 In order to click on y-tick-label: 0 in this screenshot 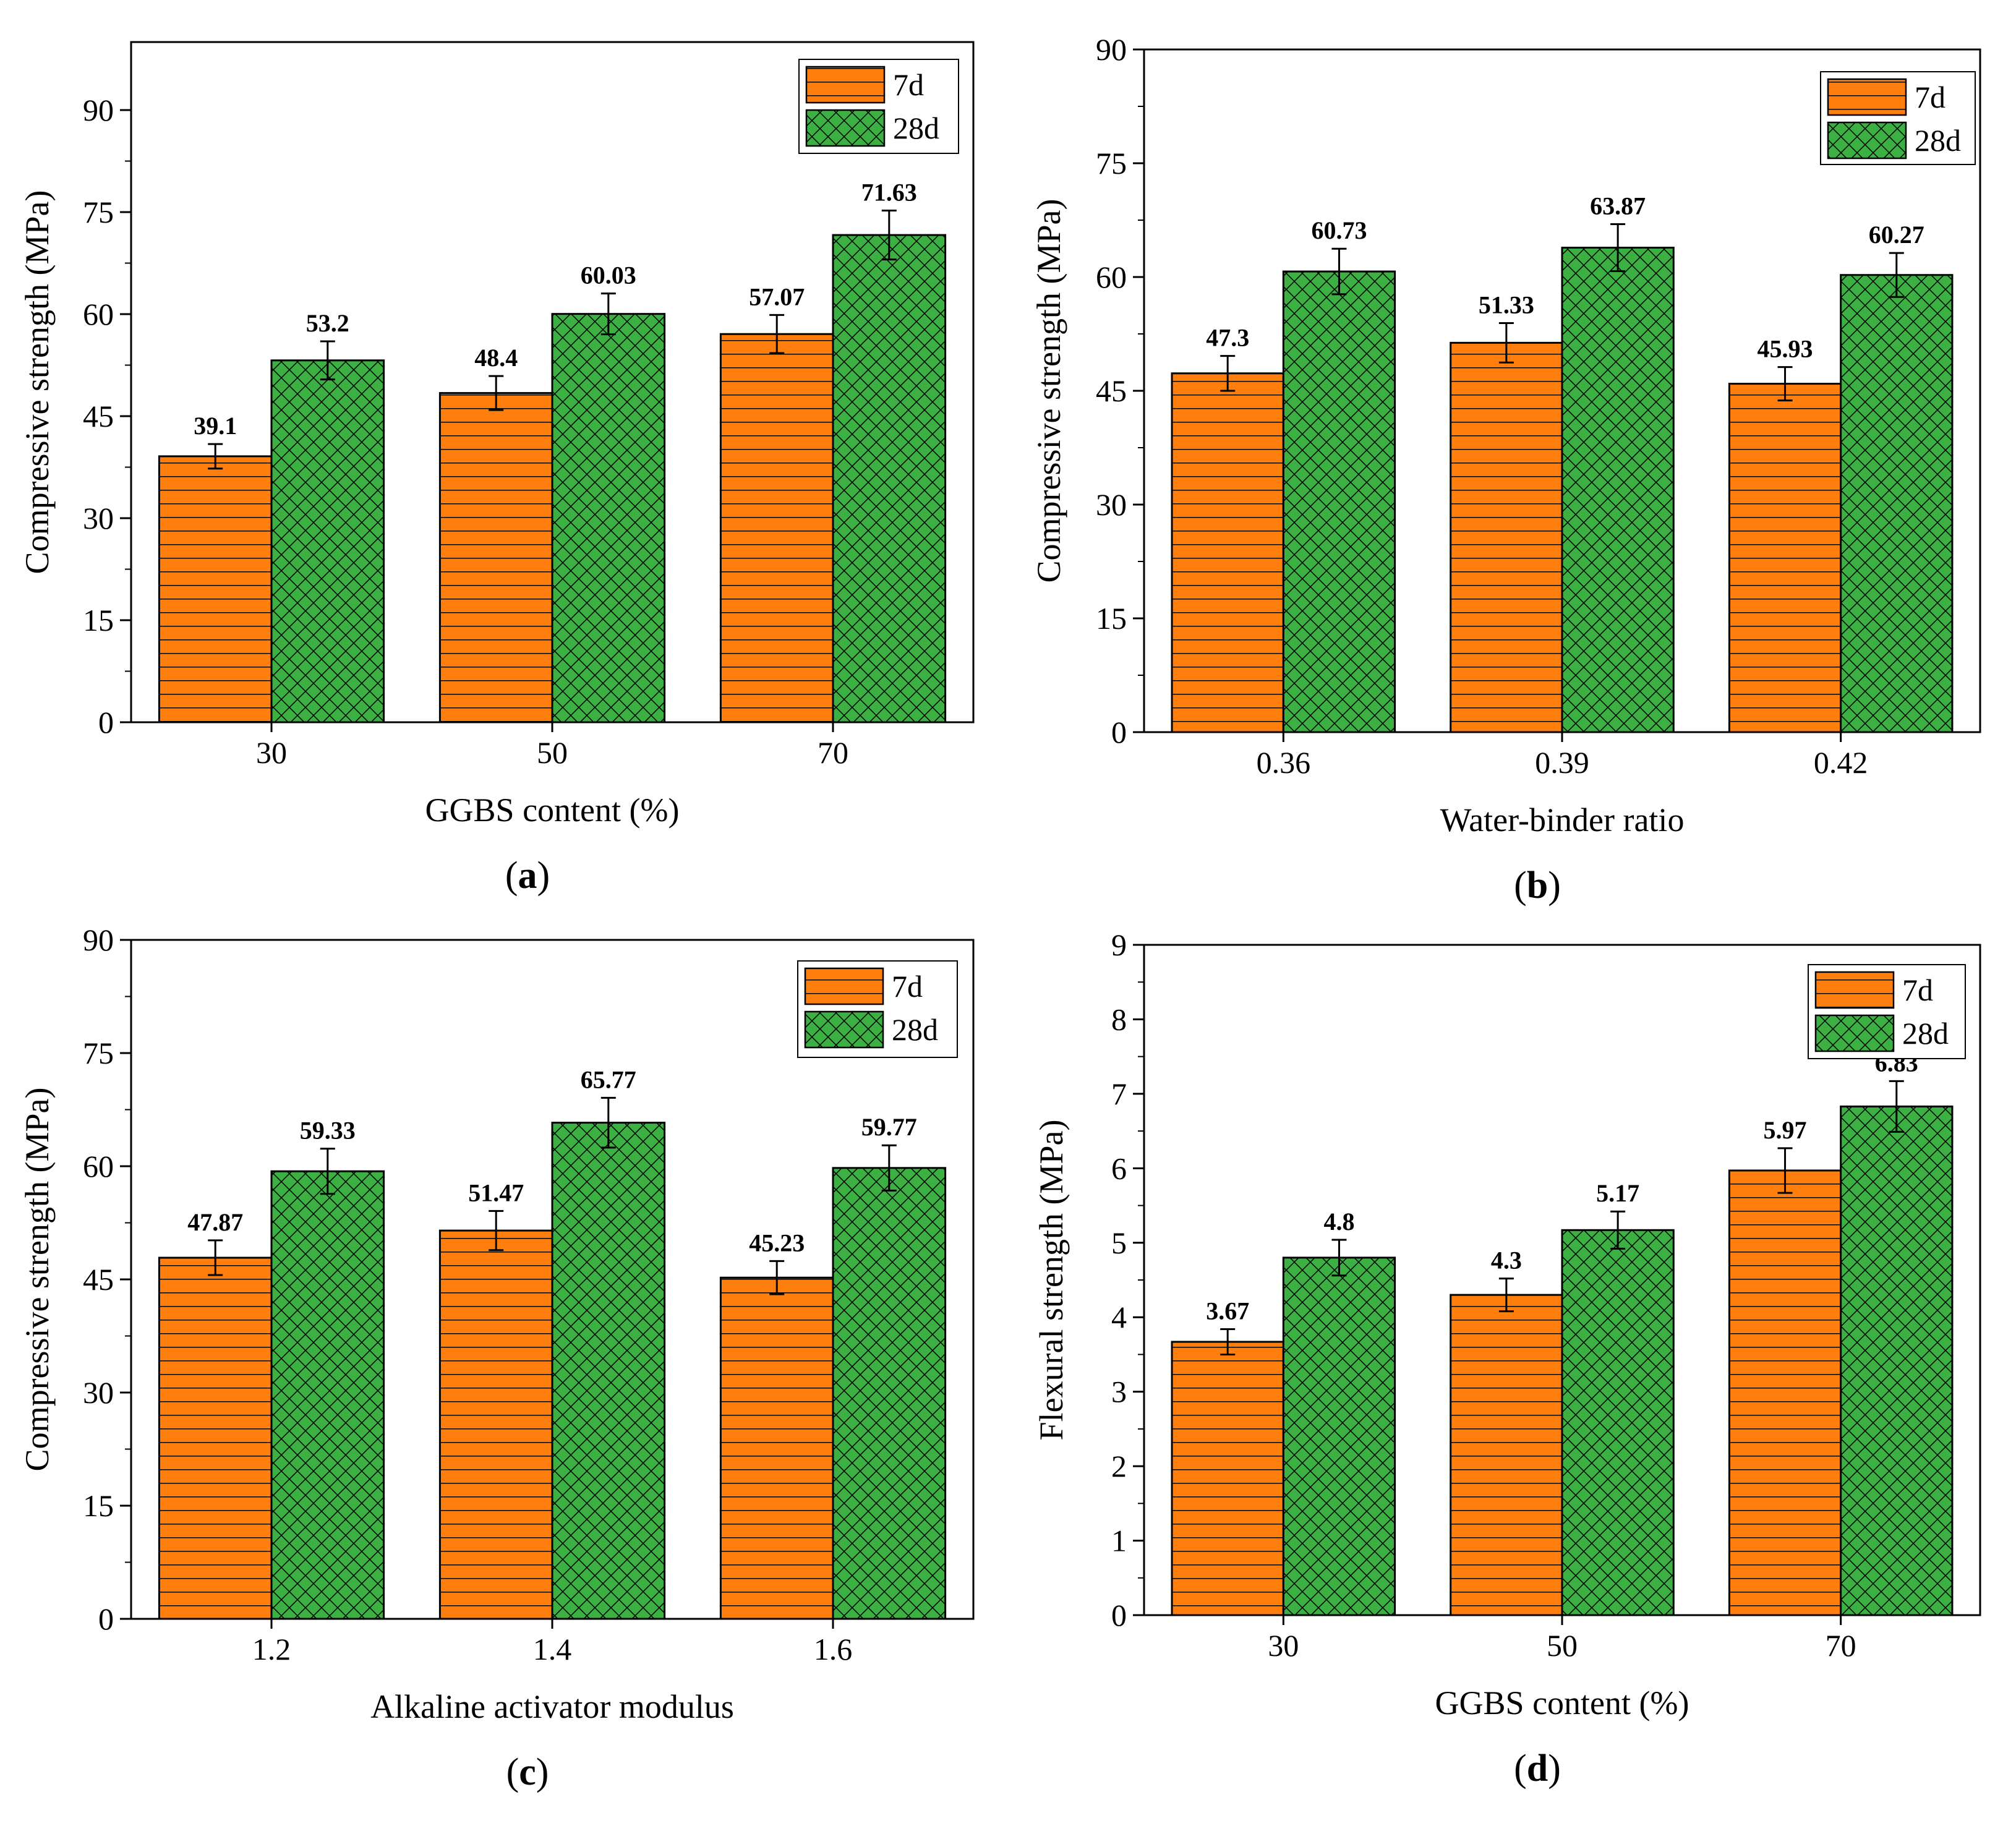, I will do `click(106, 722)`.